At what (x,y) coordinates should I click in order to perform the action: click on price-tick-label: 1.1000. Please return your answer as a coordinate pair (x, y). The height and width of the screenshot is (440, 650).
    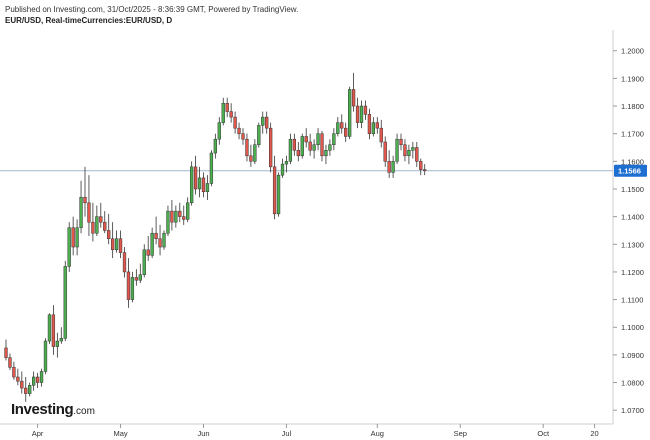
    Looking at the image, I should click on (632, 327).